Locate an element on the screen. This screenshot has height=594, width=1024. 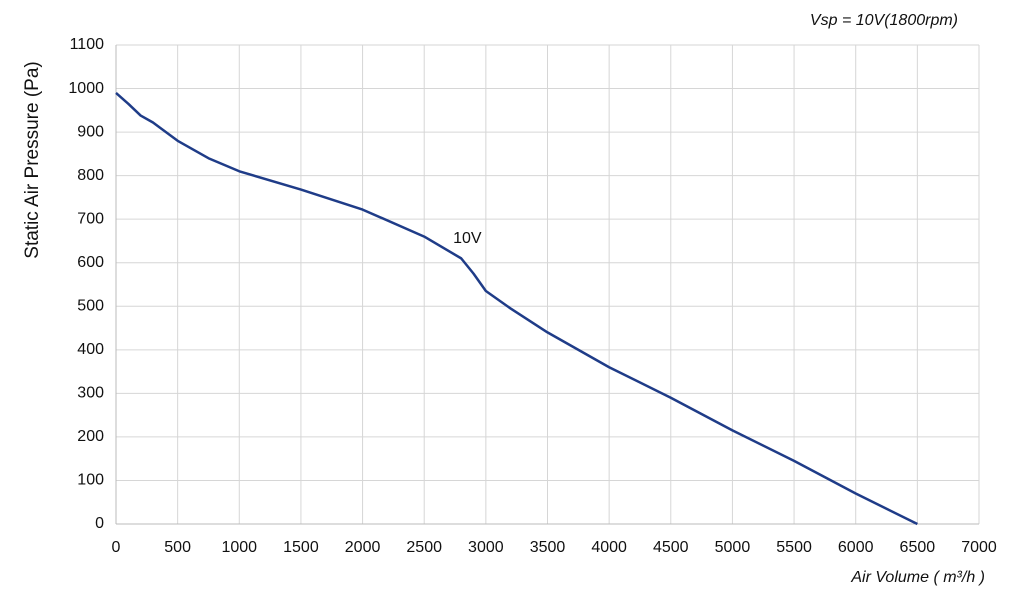
x-tick-label: 5500 is located at coordinates (794, 547).